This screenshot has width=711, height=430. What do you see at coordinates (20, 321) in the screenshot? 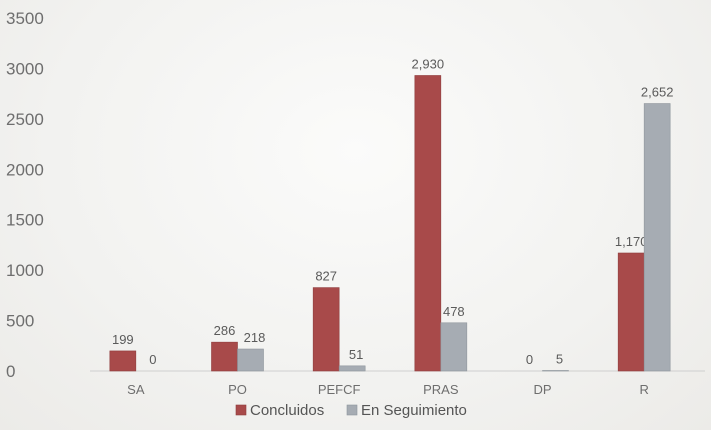
I see `y-tick-label: 500` at bounding box center [20, 321].